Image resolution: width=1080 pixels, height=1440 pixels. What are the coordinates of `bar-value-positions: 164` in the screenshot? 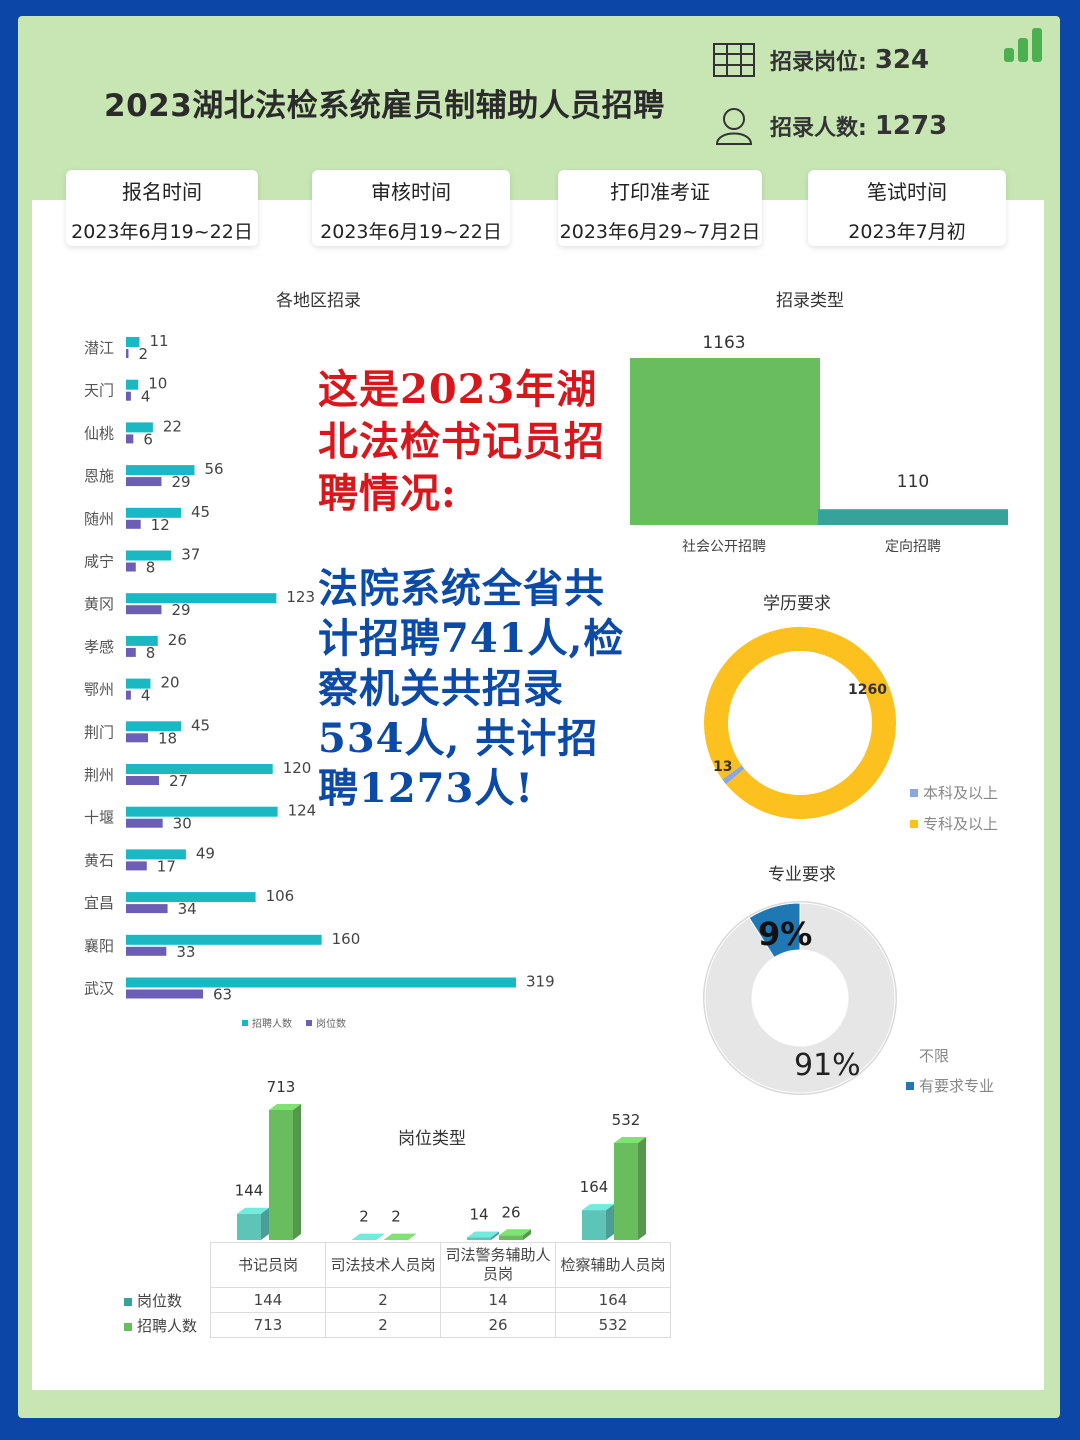 It's located at (594, 1187).